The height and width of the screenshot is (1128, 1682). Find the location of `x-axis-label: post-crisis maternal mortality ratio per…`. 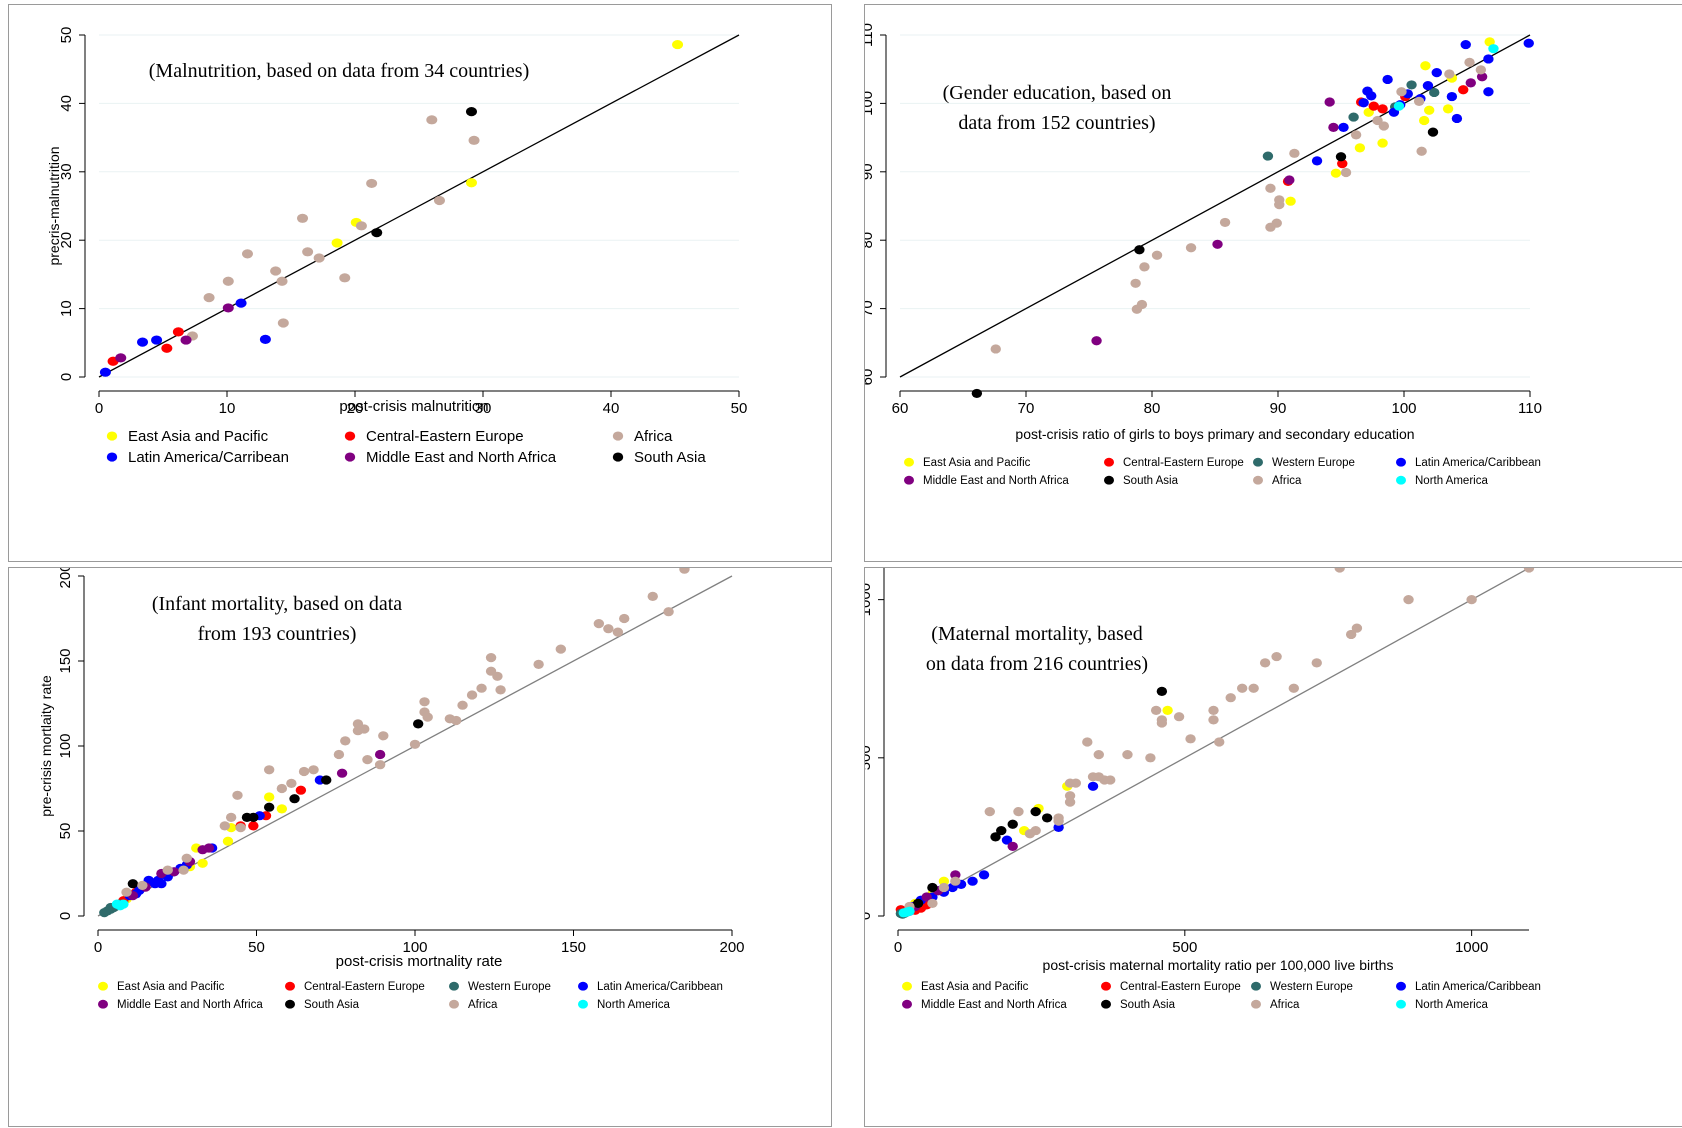

x-axis-label: post-crisis maternal mortality ratio per… is located at coordinates (1218, 965).